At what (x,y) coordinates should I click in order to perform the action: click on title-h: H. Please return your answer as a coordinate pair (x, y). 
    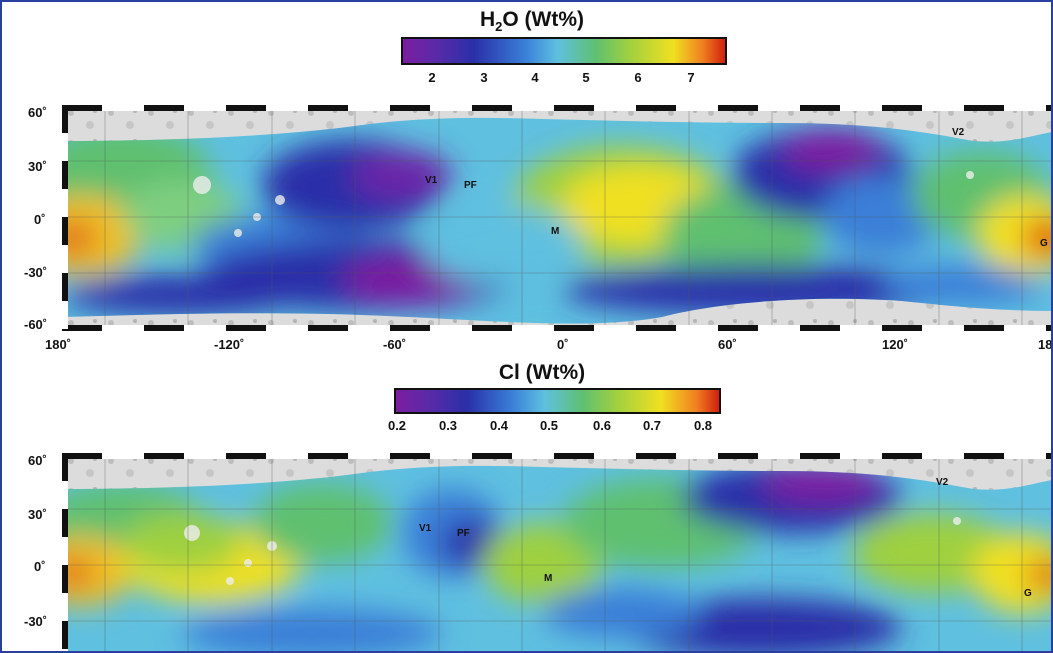
    Looking at the image, I should click on (487, 19).